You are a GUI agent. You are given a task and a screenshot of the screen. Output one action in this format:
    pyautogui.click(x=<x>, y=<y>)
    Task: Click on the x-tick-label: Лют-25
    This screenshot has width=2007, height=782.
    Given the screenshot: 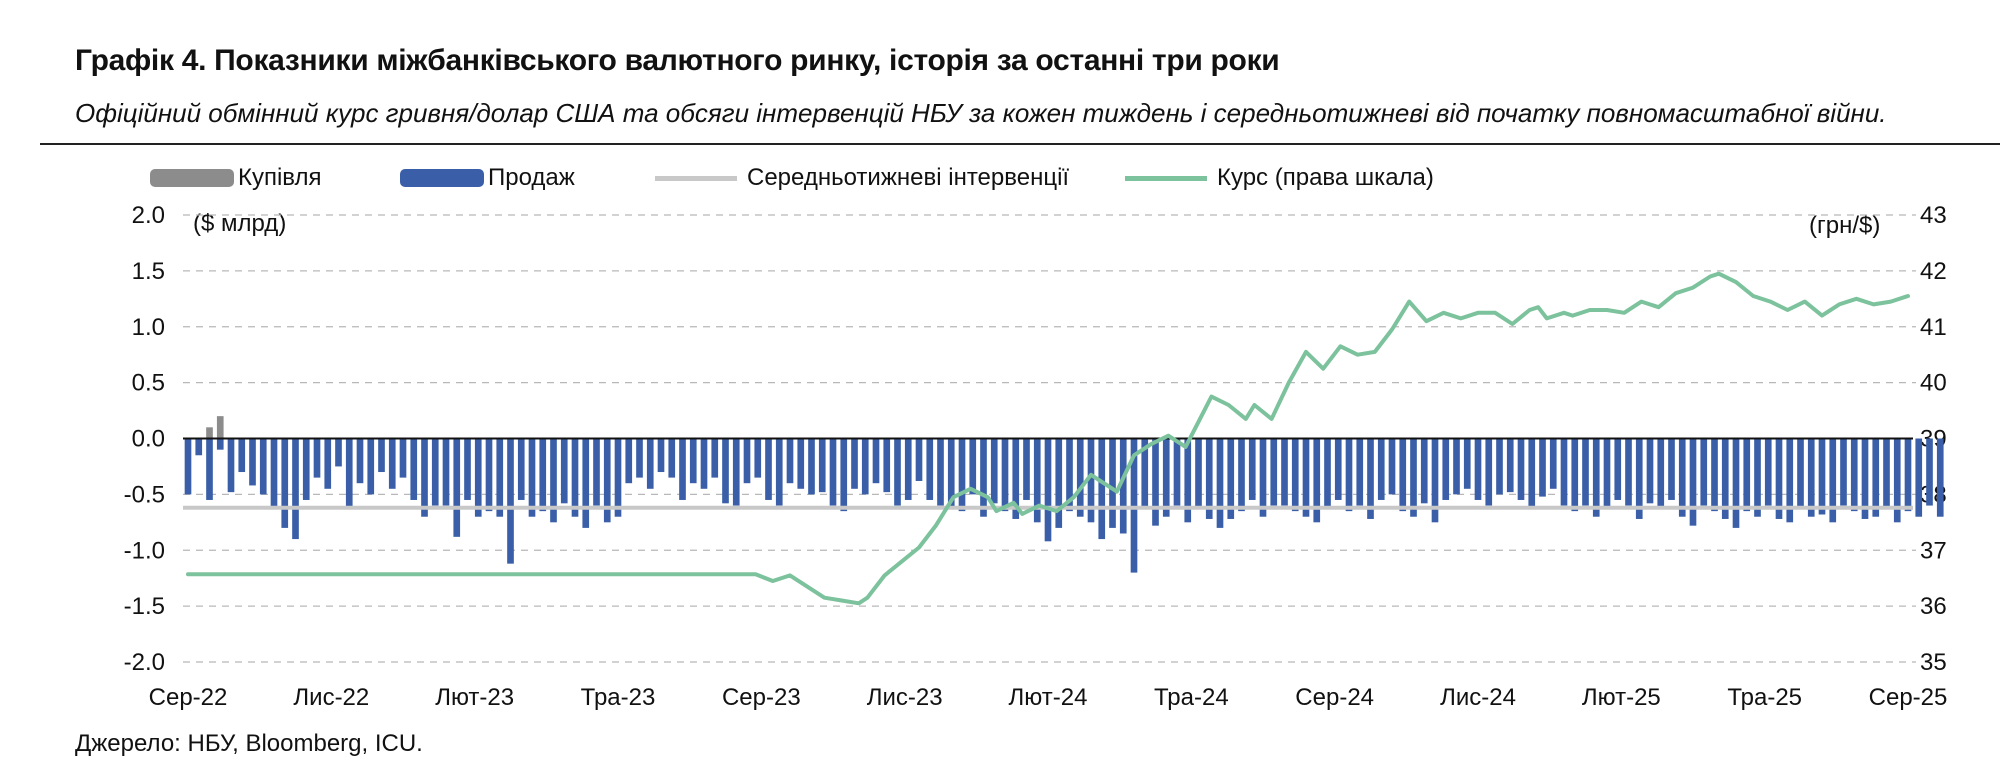 What is the action you would take?
    pyautogui.click(x=1621, y=697)
    